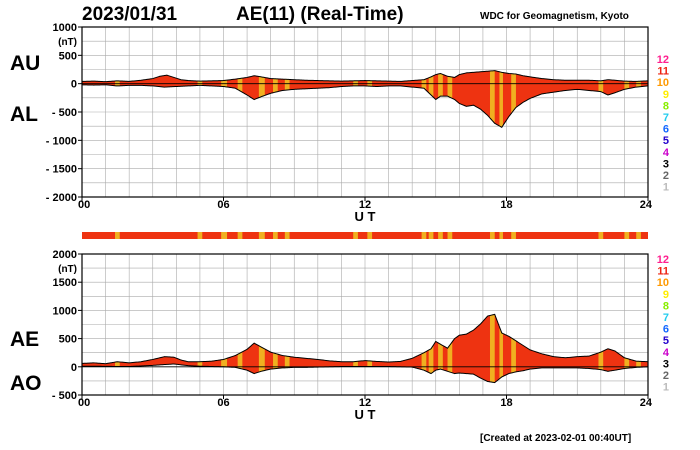 This screenshot has height=450, width=700. Describe the element at coordinates (365, 235) in the screenshot. I see `station-quality-strip` at that location.